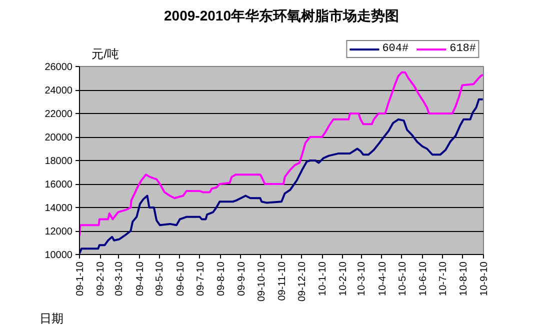 This screenshot has width=554, height=335. What do you see at coordinates (221, 278) in the screenshot?
I see `x-tick-label: 09-8-10` at bounding box center [221, 278].